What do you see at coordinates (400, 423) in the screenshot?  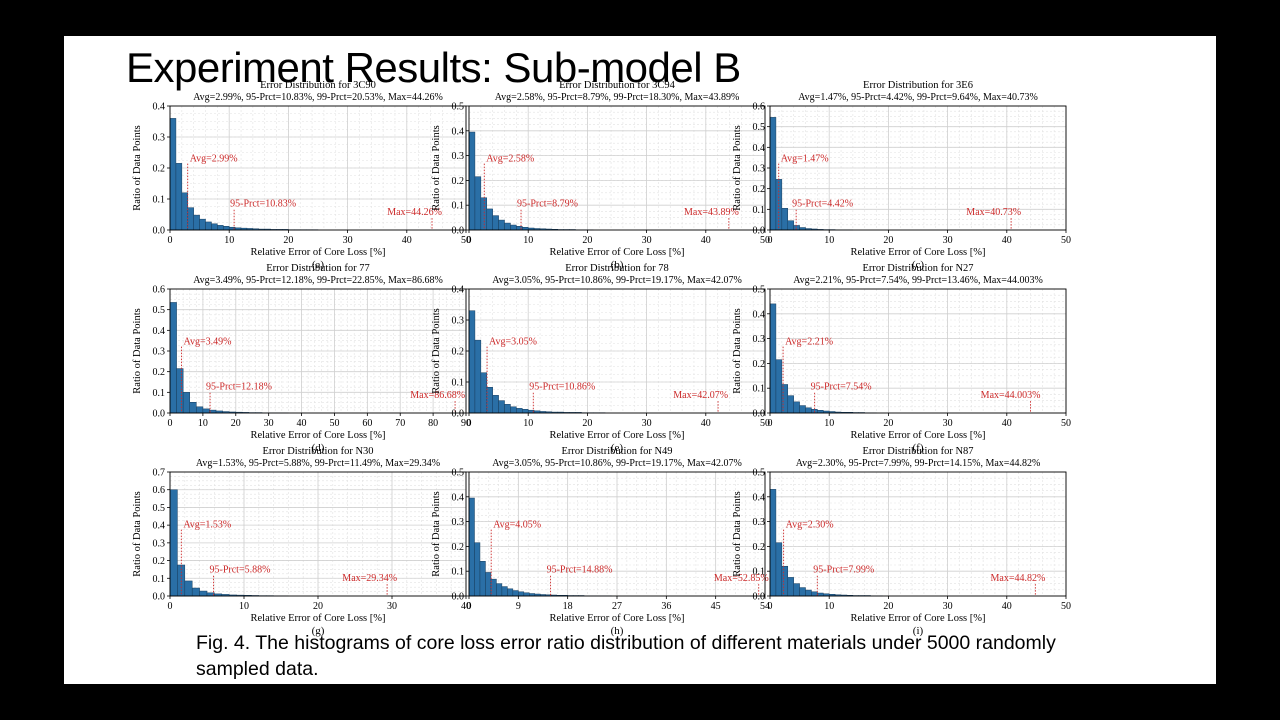 I see `x-tick-label: 70` at bounding box center [400, 423].